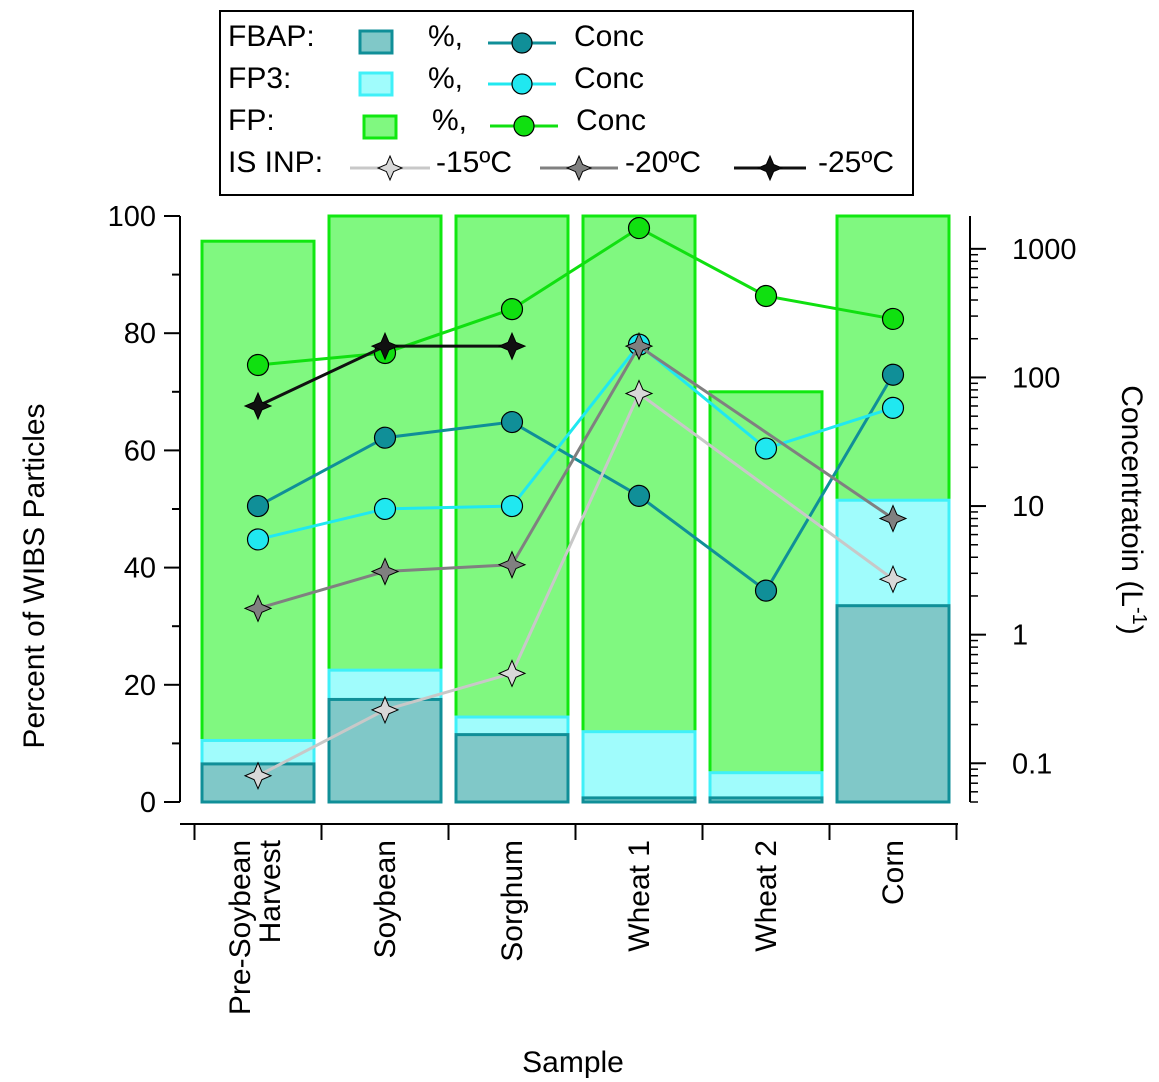  What do you see at coordinates (385, 437) in the screenshot?
I see `point-fbap-conc-soybean` at bounding box center [385, 437].